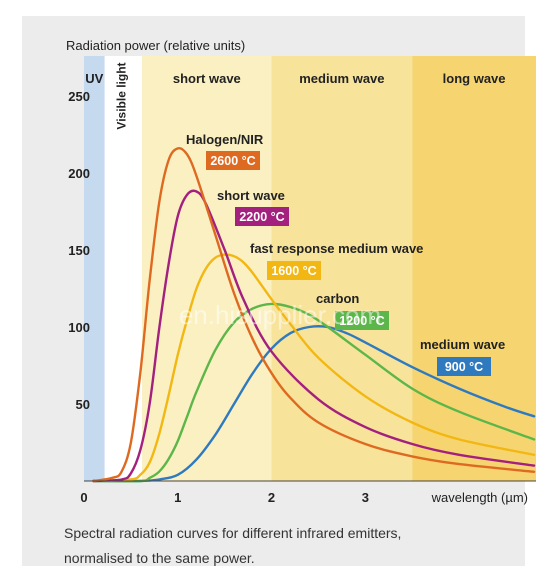  What do you see at coordinates (251, 195) in the screenshot?
I see `series-label-short-wave: short wave` at bounding box center [251, 195].